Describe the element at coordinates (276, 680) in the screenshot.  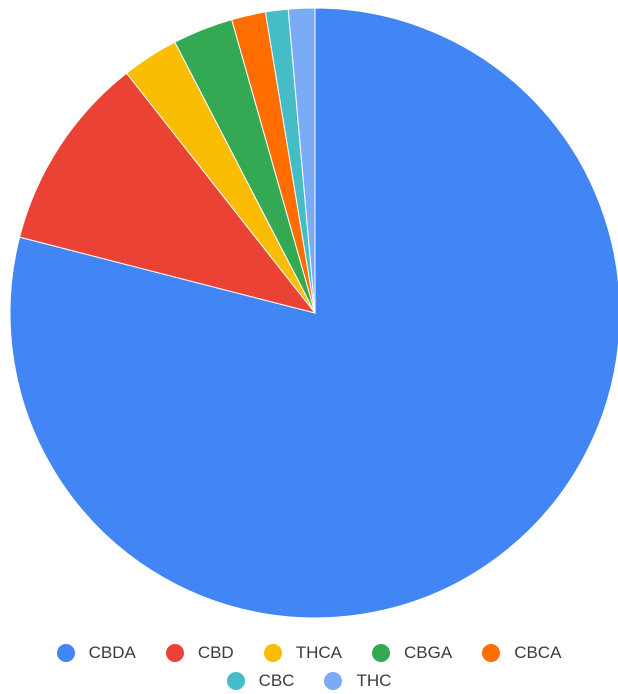
I see `legend-label-cbc: CBC` at that location.